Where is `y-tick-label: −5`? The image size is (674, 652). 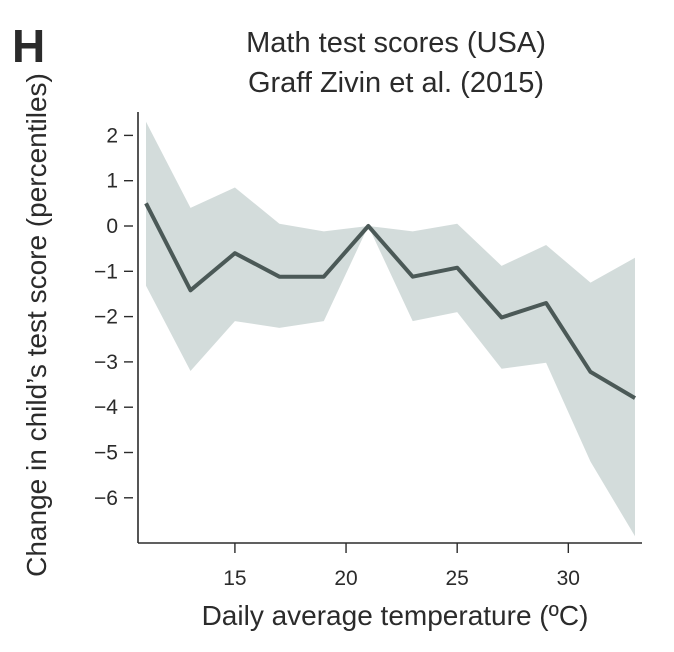 y-tick-label: −5 is located at coordinates (106, 453).